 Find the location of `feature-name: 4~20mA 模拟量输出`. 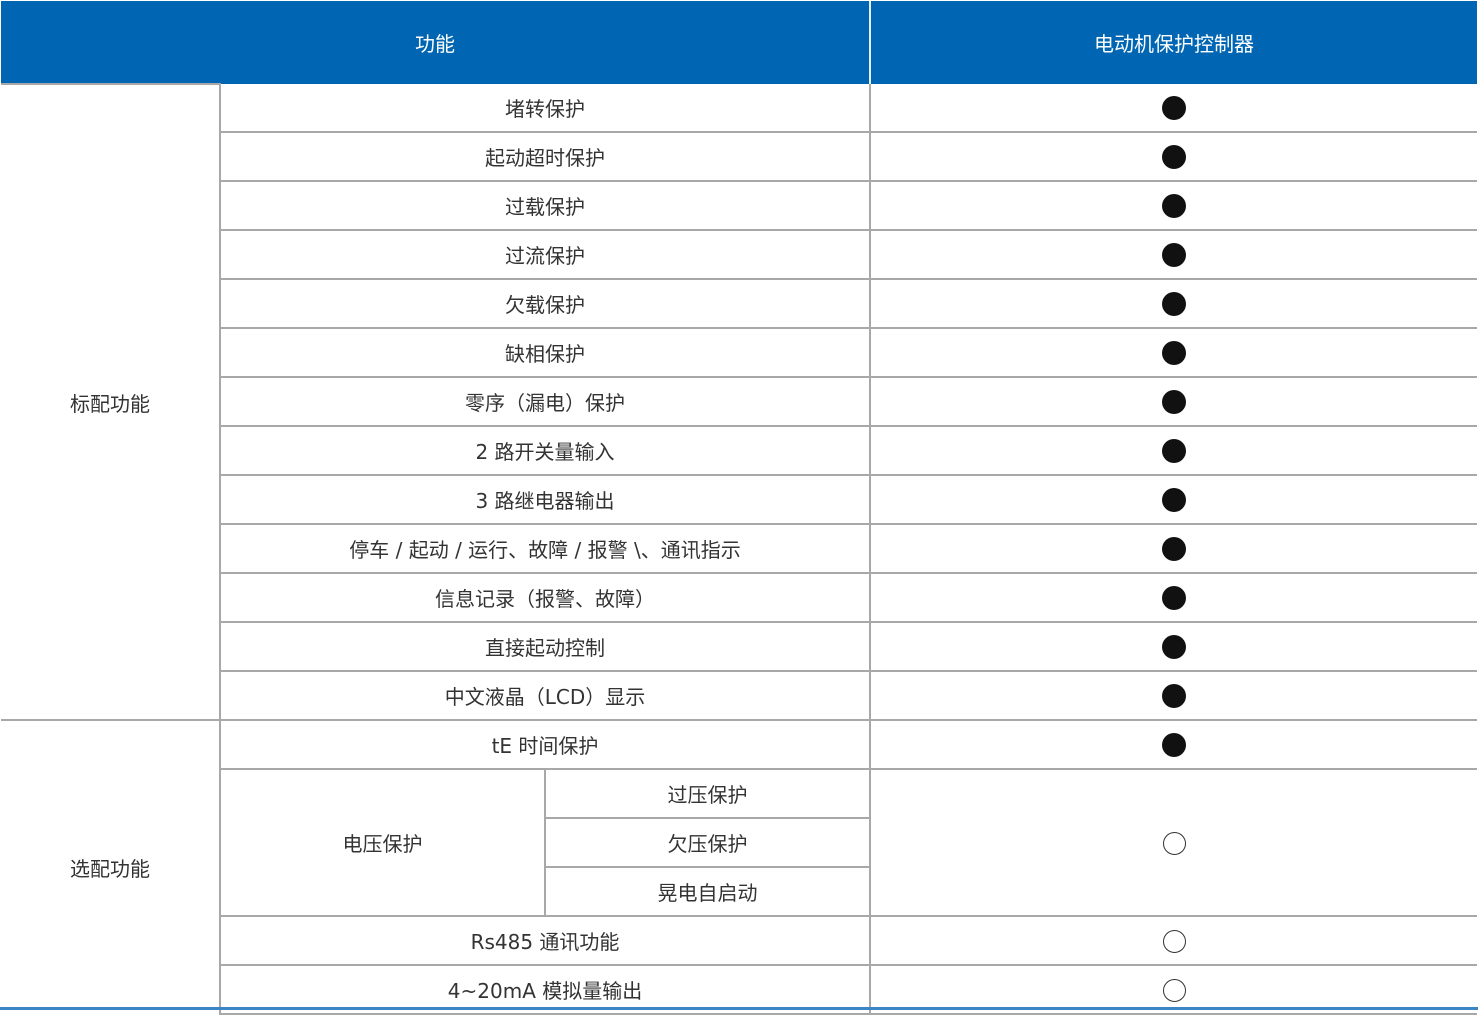

feature-name: 4~20mA 模拟量输出 is located at coordinates (545, 989).